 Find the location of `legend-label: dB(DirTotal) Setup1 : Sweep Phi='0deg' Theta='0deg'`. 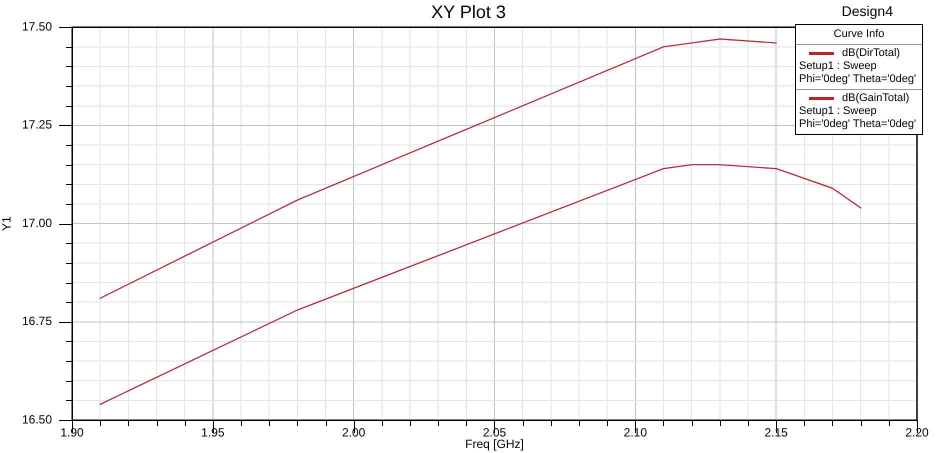

legend-label: dB(DirTotal) Setup1 : Sweep Phi='0deg' Theta='0deg' is located at coordinates (857, 66).